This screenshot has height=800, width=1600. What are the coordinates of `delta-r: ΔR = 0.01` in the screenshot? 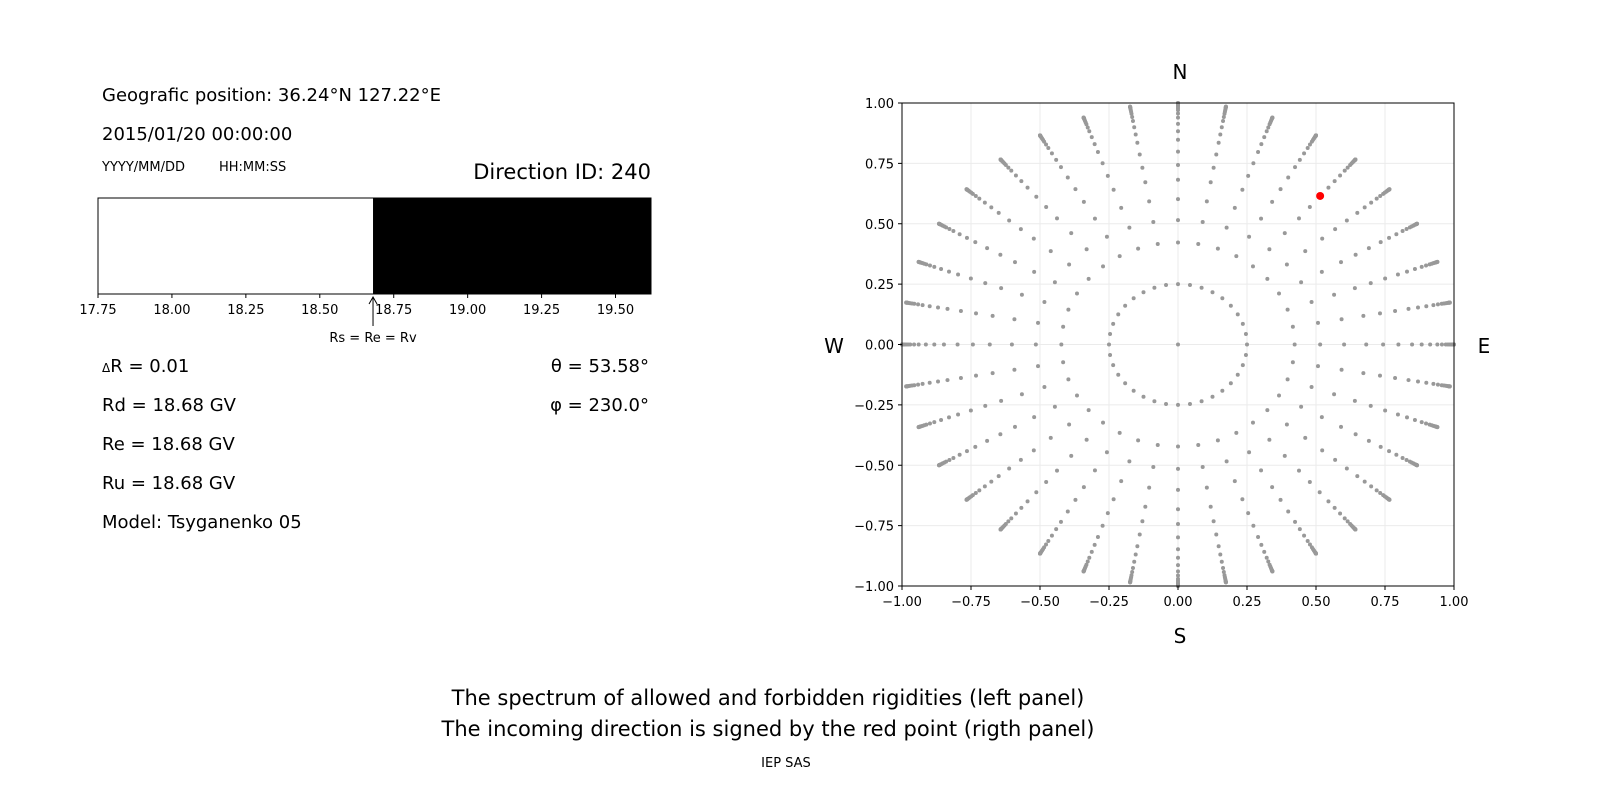 It's located at (145, 366).